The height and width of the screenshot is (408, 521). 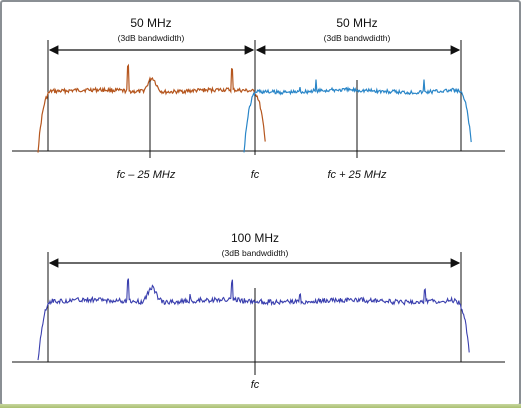 I want to click on fc-plus-25-label: fc + 25 MHz, so click(x=357, y=175).